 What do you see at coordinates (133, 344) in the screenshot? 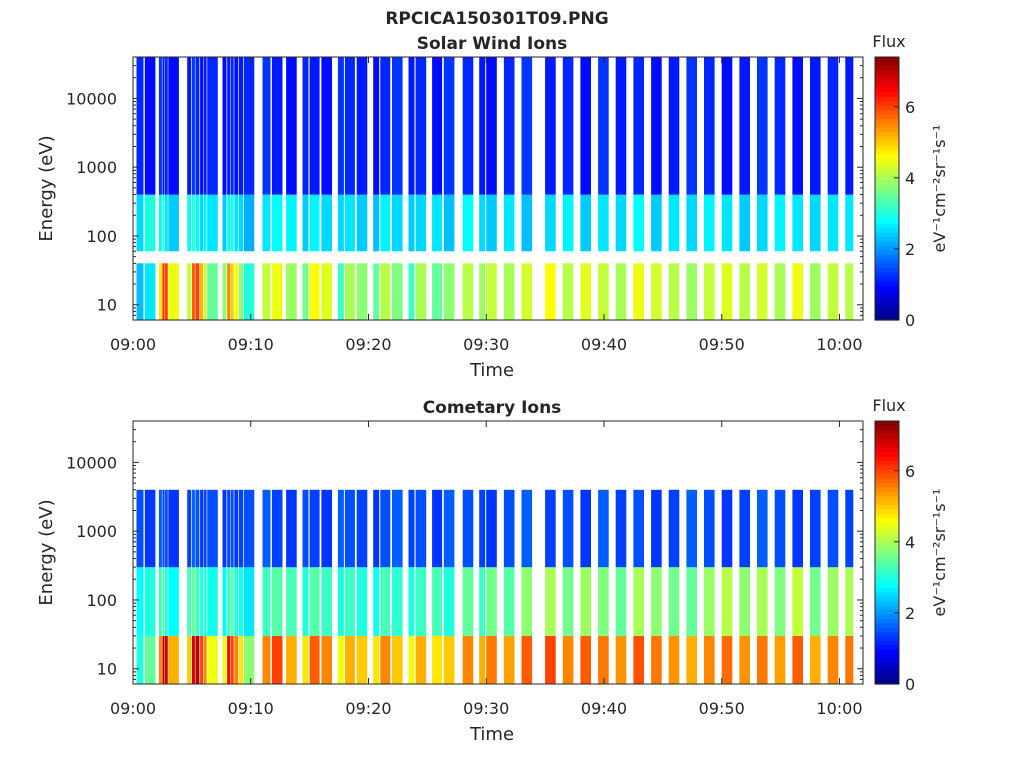
I see `x-tick-label: 09:00` at bounding box center [133, 344].